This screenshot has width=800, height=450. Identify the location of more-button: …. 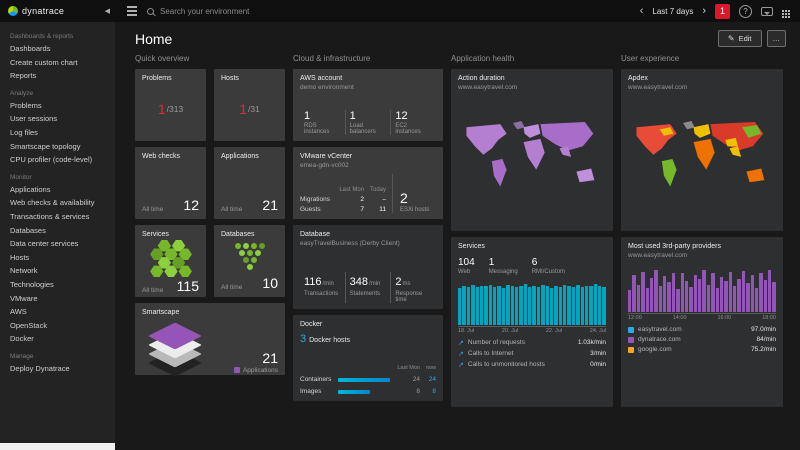
(776, 38).